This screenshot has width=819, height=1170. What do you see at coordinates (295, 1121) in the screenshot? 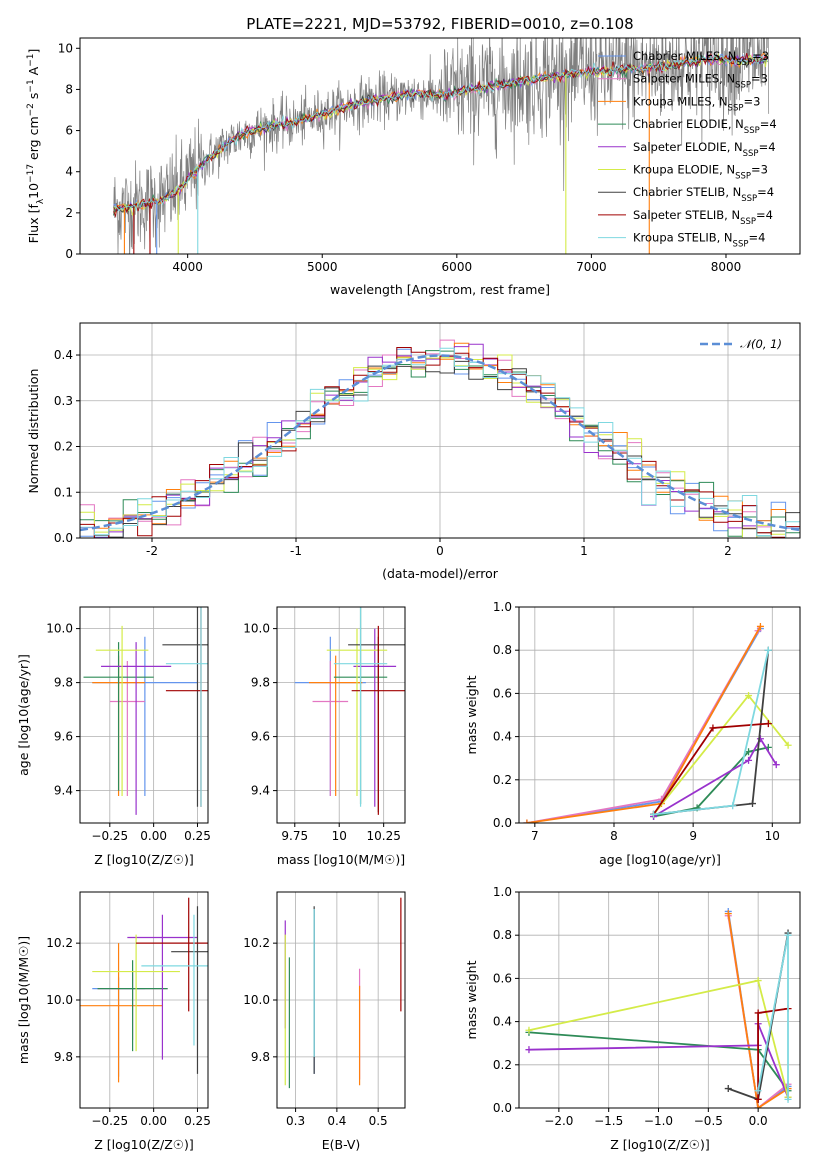
I see `x-tick-label: 0.3` at bounding box center [295, 1121].